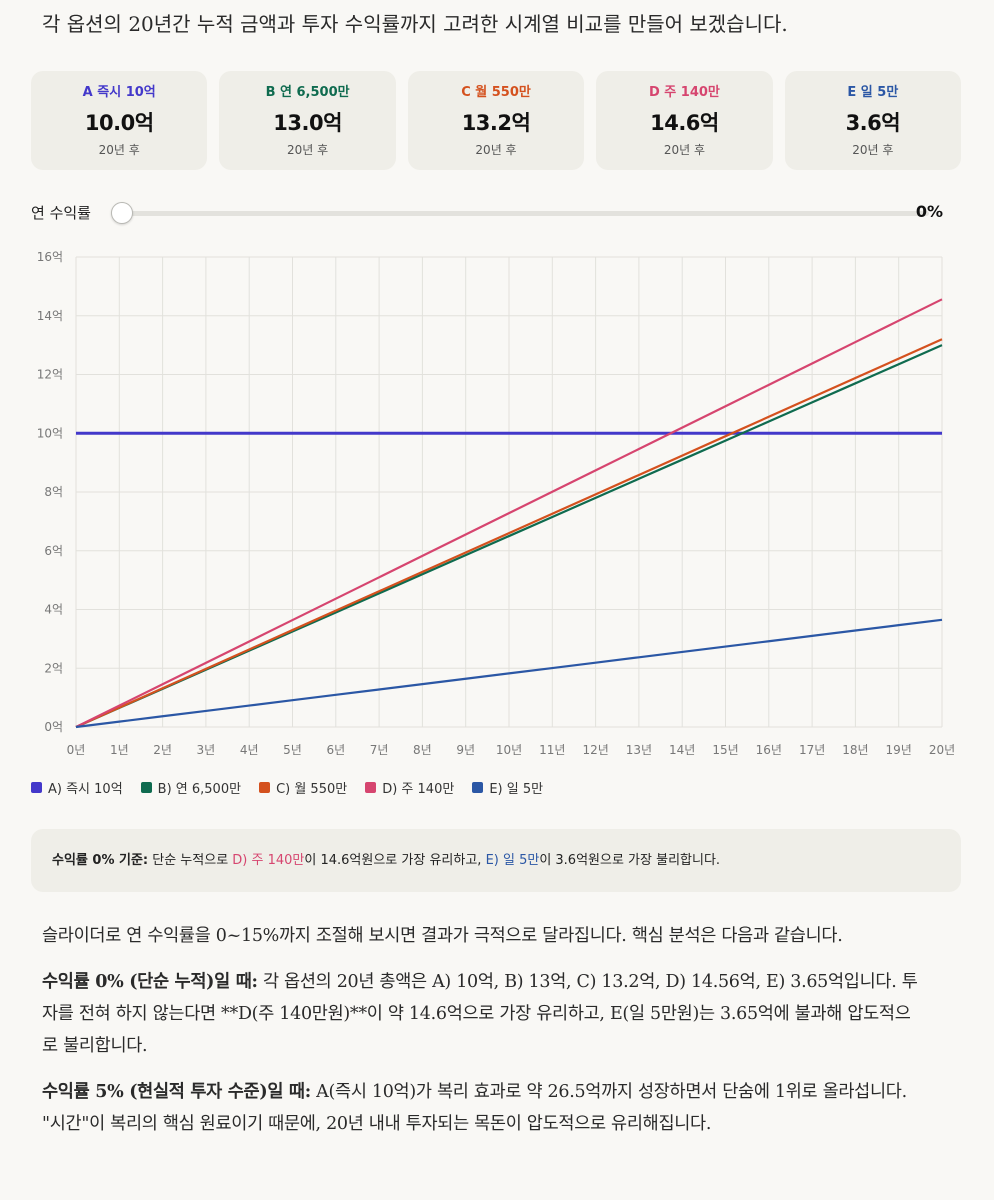 This screenshot has width=994, height=1200. Describe the element at coordinates (525, 213) in the screenshot. I see `slider-track` at that location.